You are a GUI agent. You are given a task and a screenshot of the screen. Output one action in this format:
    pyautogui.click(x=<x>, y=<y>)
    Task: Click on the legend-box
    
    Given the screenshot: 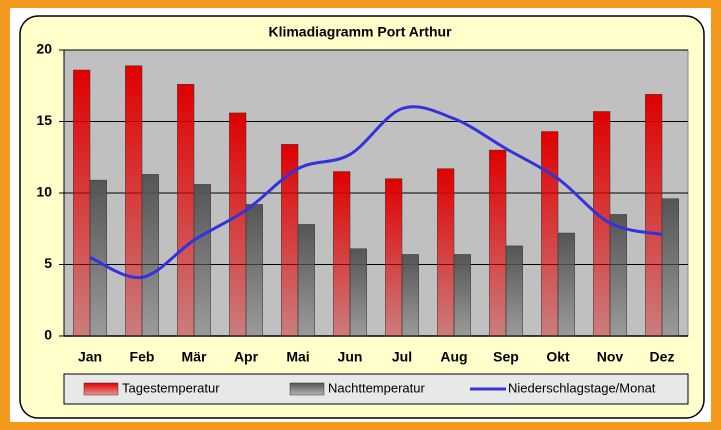 What is the action you would take?
    pyautogui.click(x=376, y=389)
    